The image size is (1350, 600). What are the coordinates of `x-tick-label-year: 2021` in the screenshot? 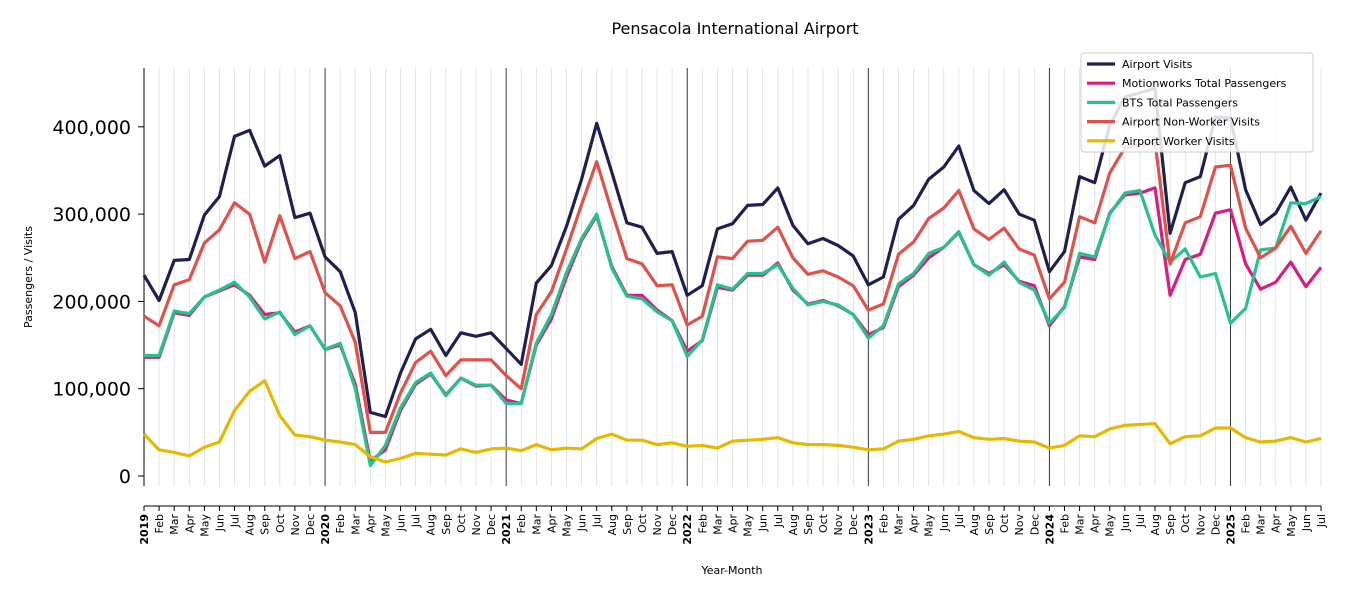 It's located at (506, 529).